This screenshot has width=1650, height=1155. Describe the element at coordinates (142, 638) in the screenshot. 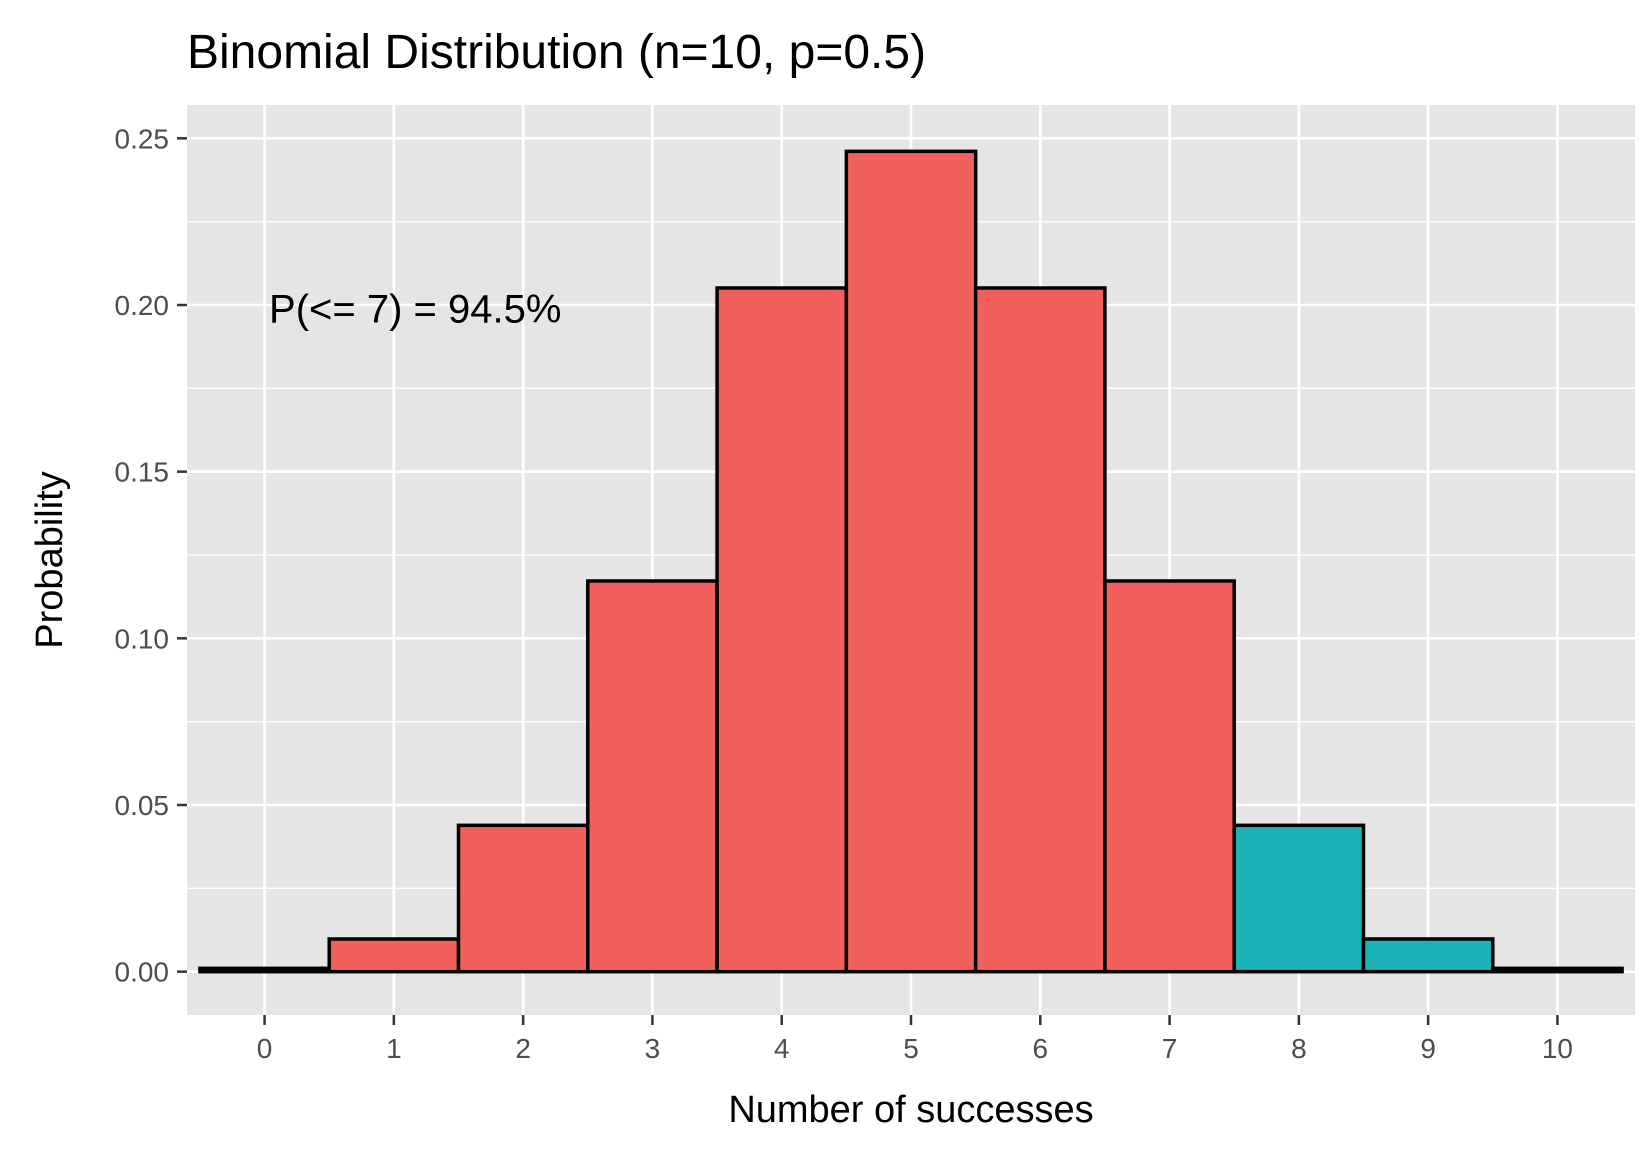

I see `y-tick-label: 0.10` at that location.